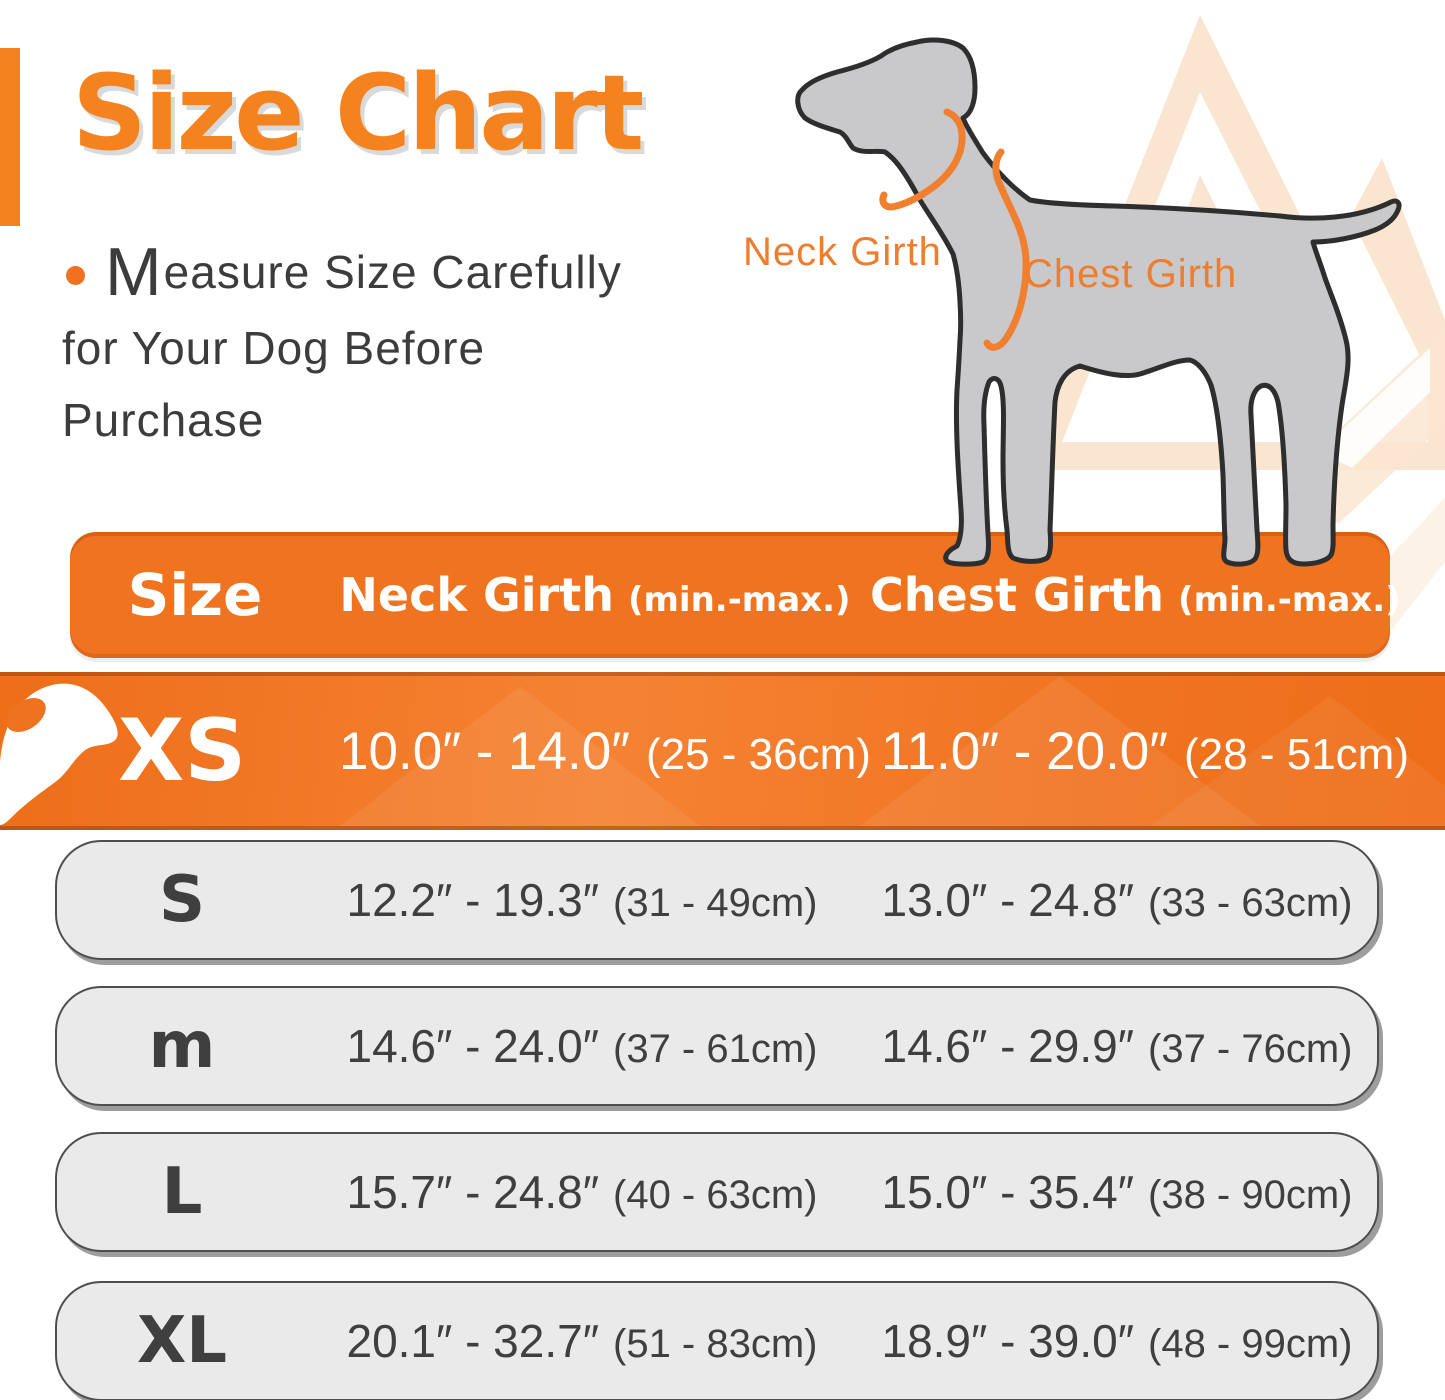 This screenshot has width=1445, height=1400. What do you see at coordinates (59, 754) in the screenshot?
I see `dog-head-icon` at bounding box center [59, 754].